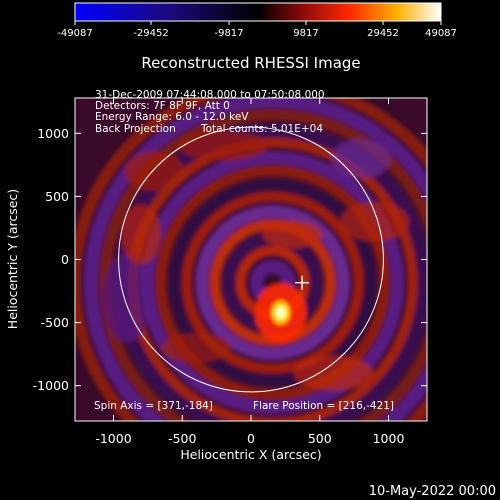 This screenshot has height=500, width=500. Describe the element at coordinates (250, 454) in the screenshot. I see `x-axis-label: Heliocentric X (arcsec)` at that location.